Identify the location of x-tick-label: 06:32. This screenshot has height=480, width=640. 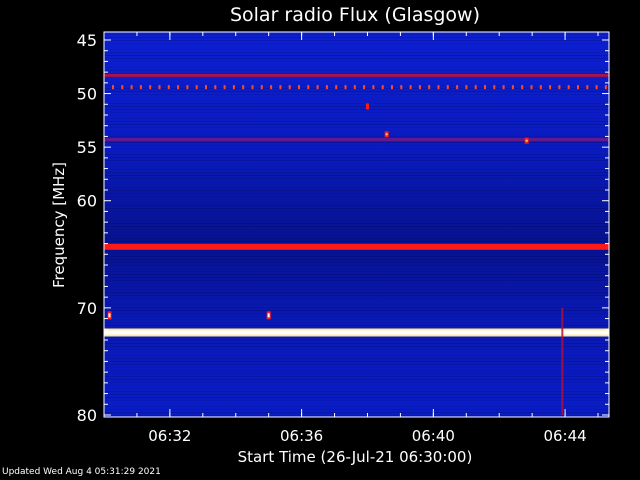
(169, 436).